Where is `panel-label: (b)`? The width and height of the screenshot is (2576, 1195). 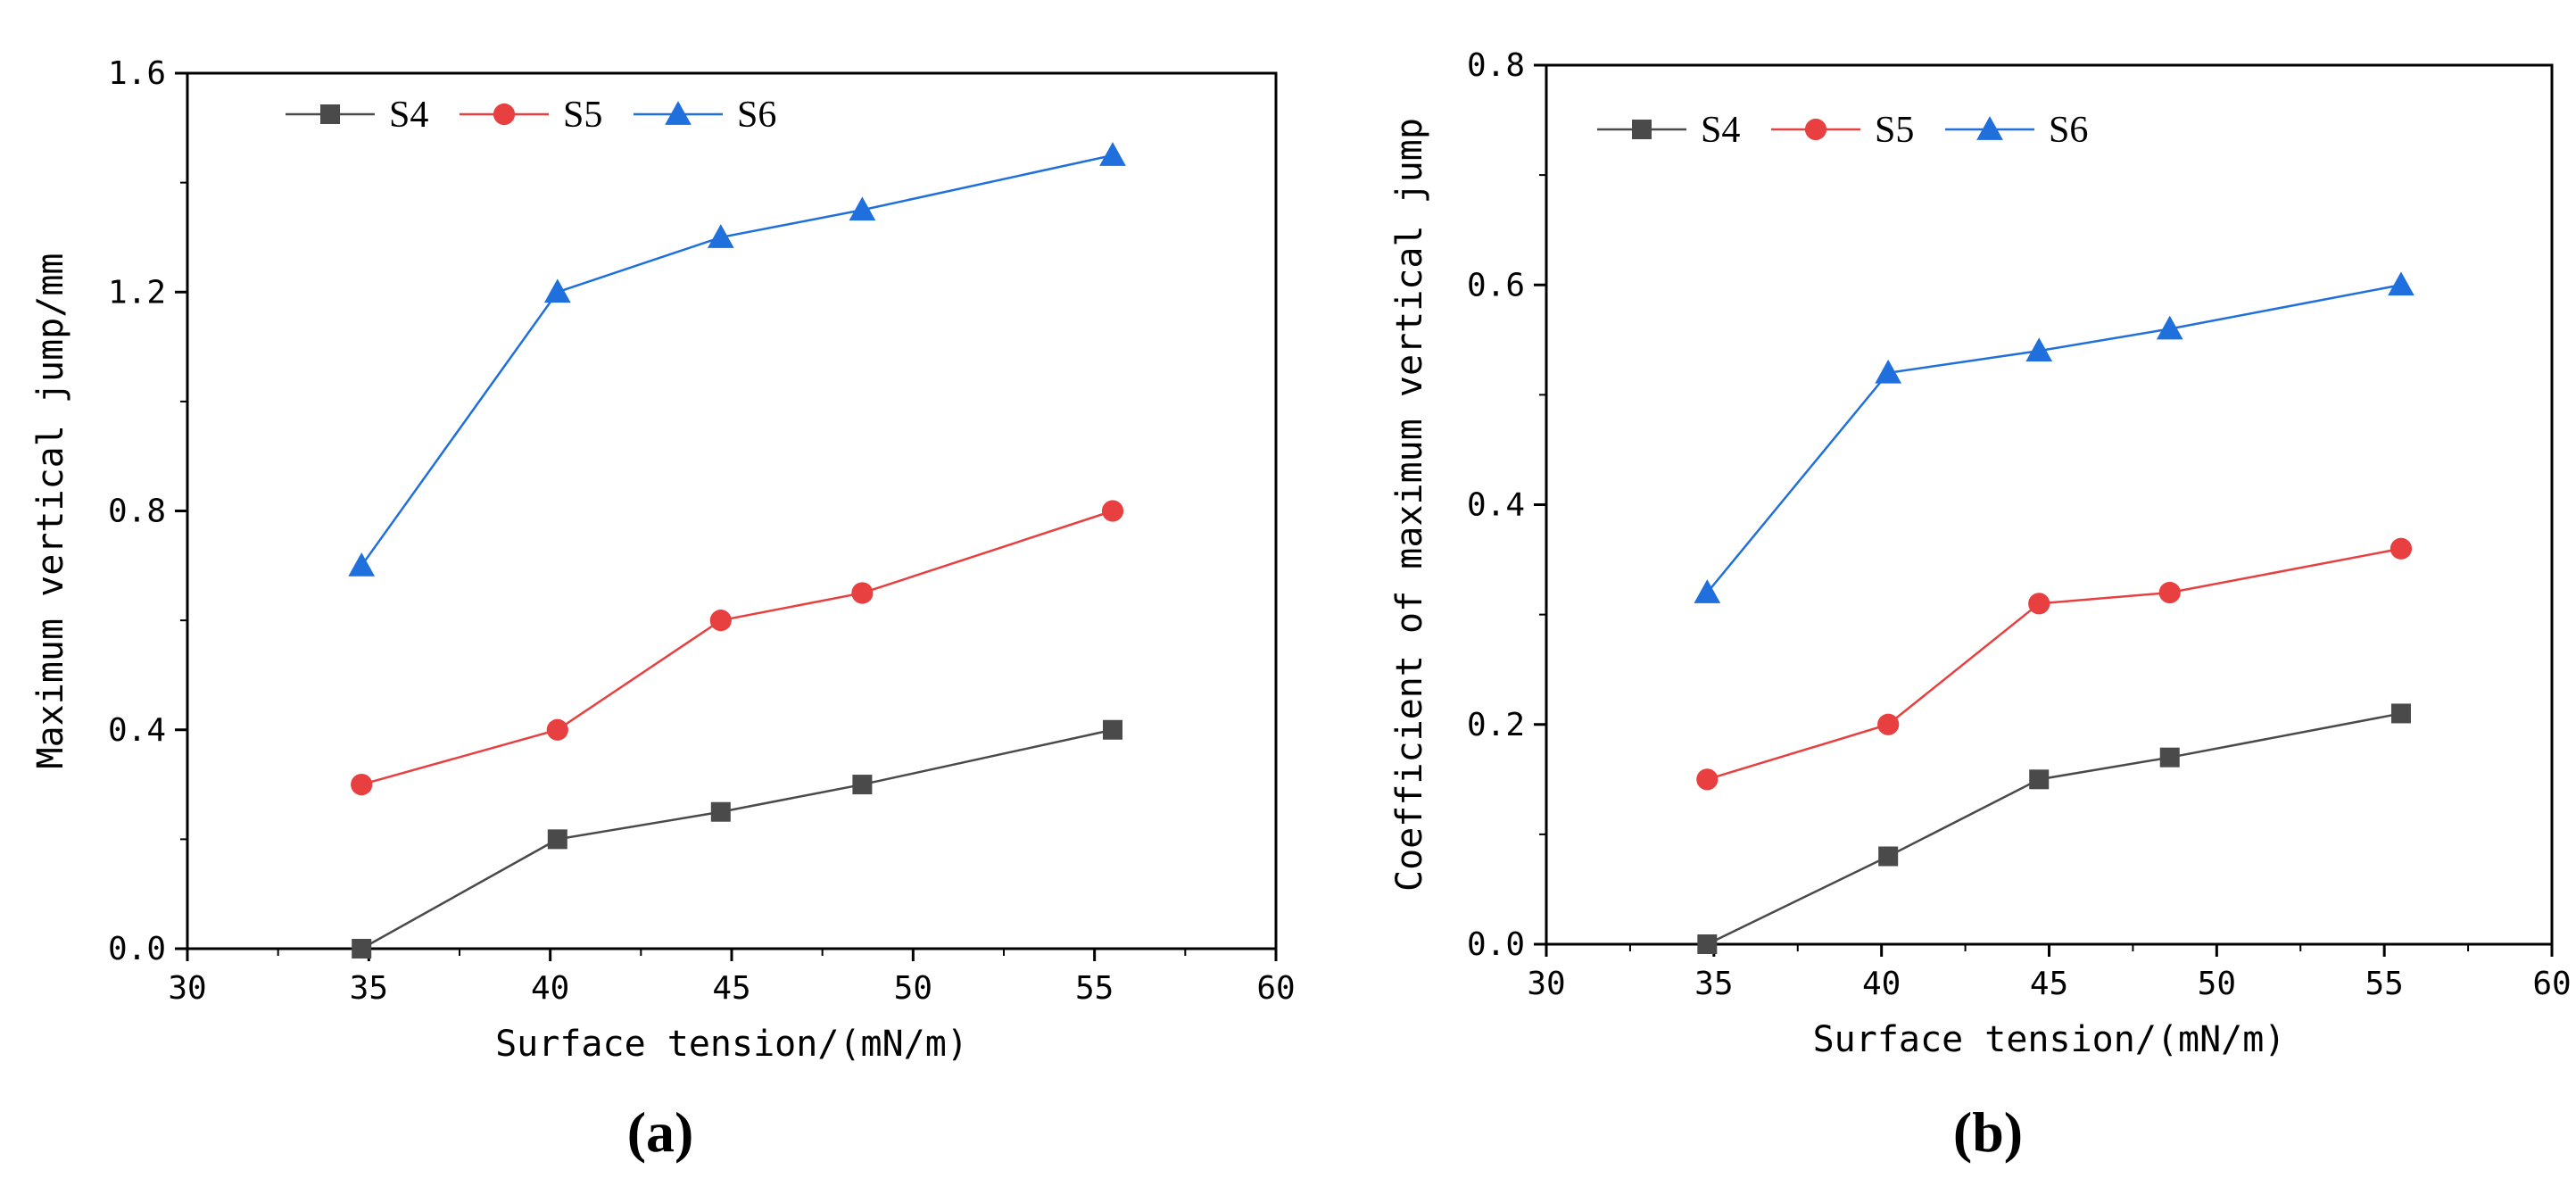 panel-label: (b) is located at coordinates (1988, 1132).